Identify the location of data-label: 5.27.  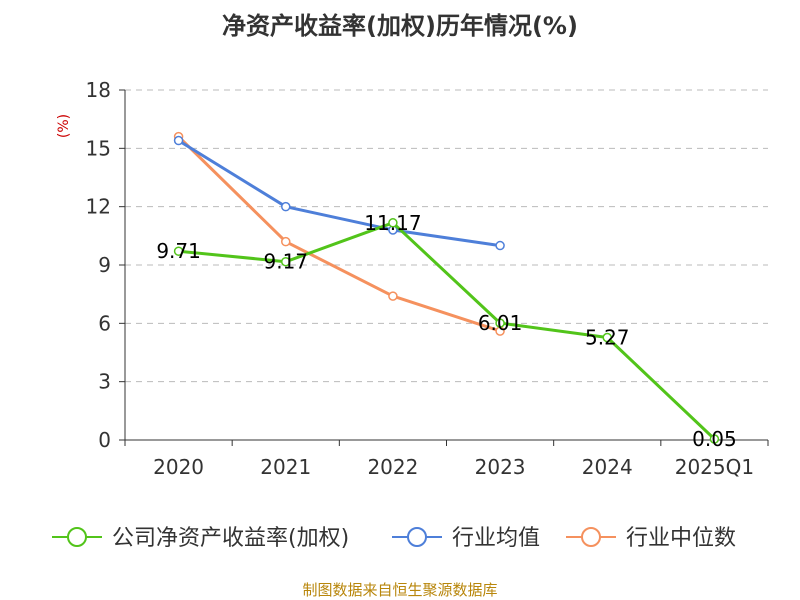
(607, 338).